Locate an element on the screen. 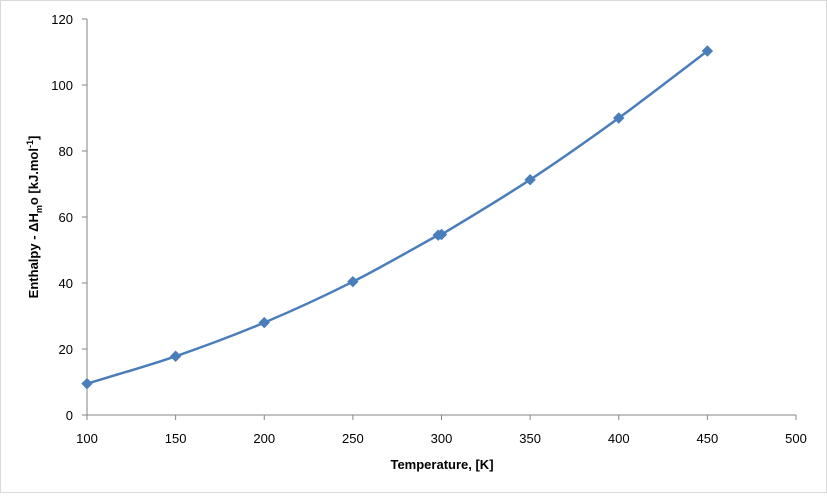 This screenshot has height=497, width=827. x-tick-label: 350 is located at coordinates (530, 438).